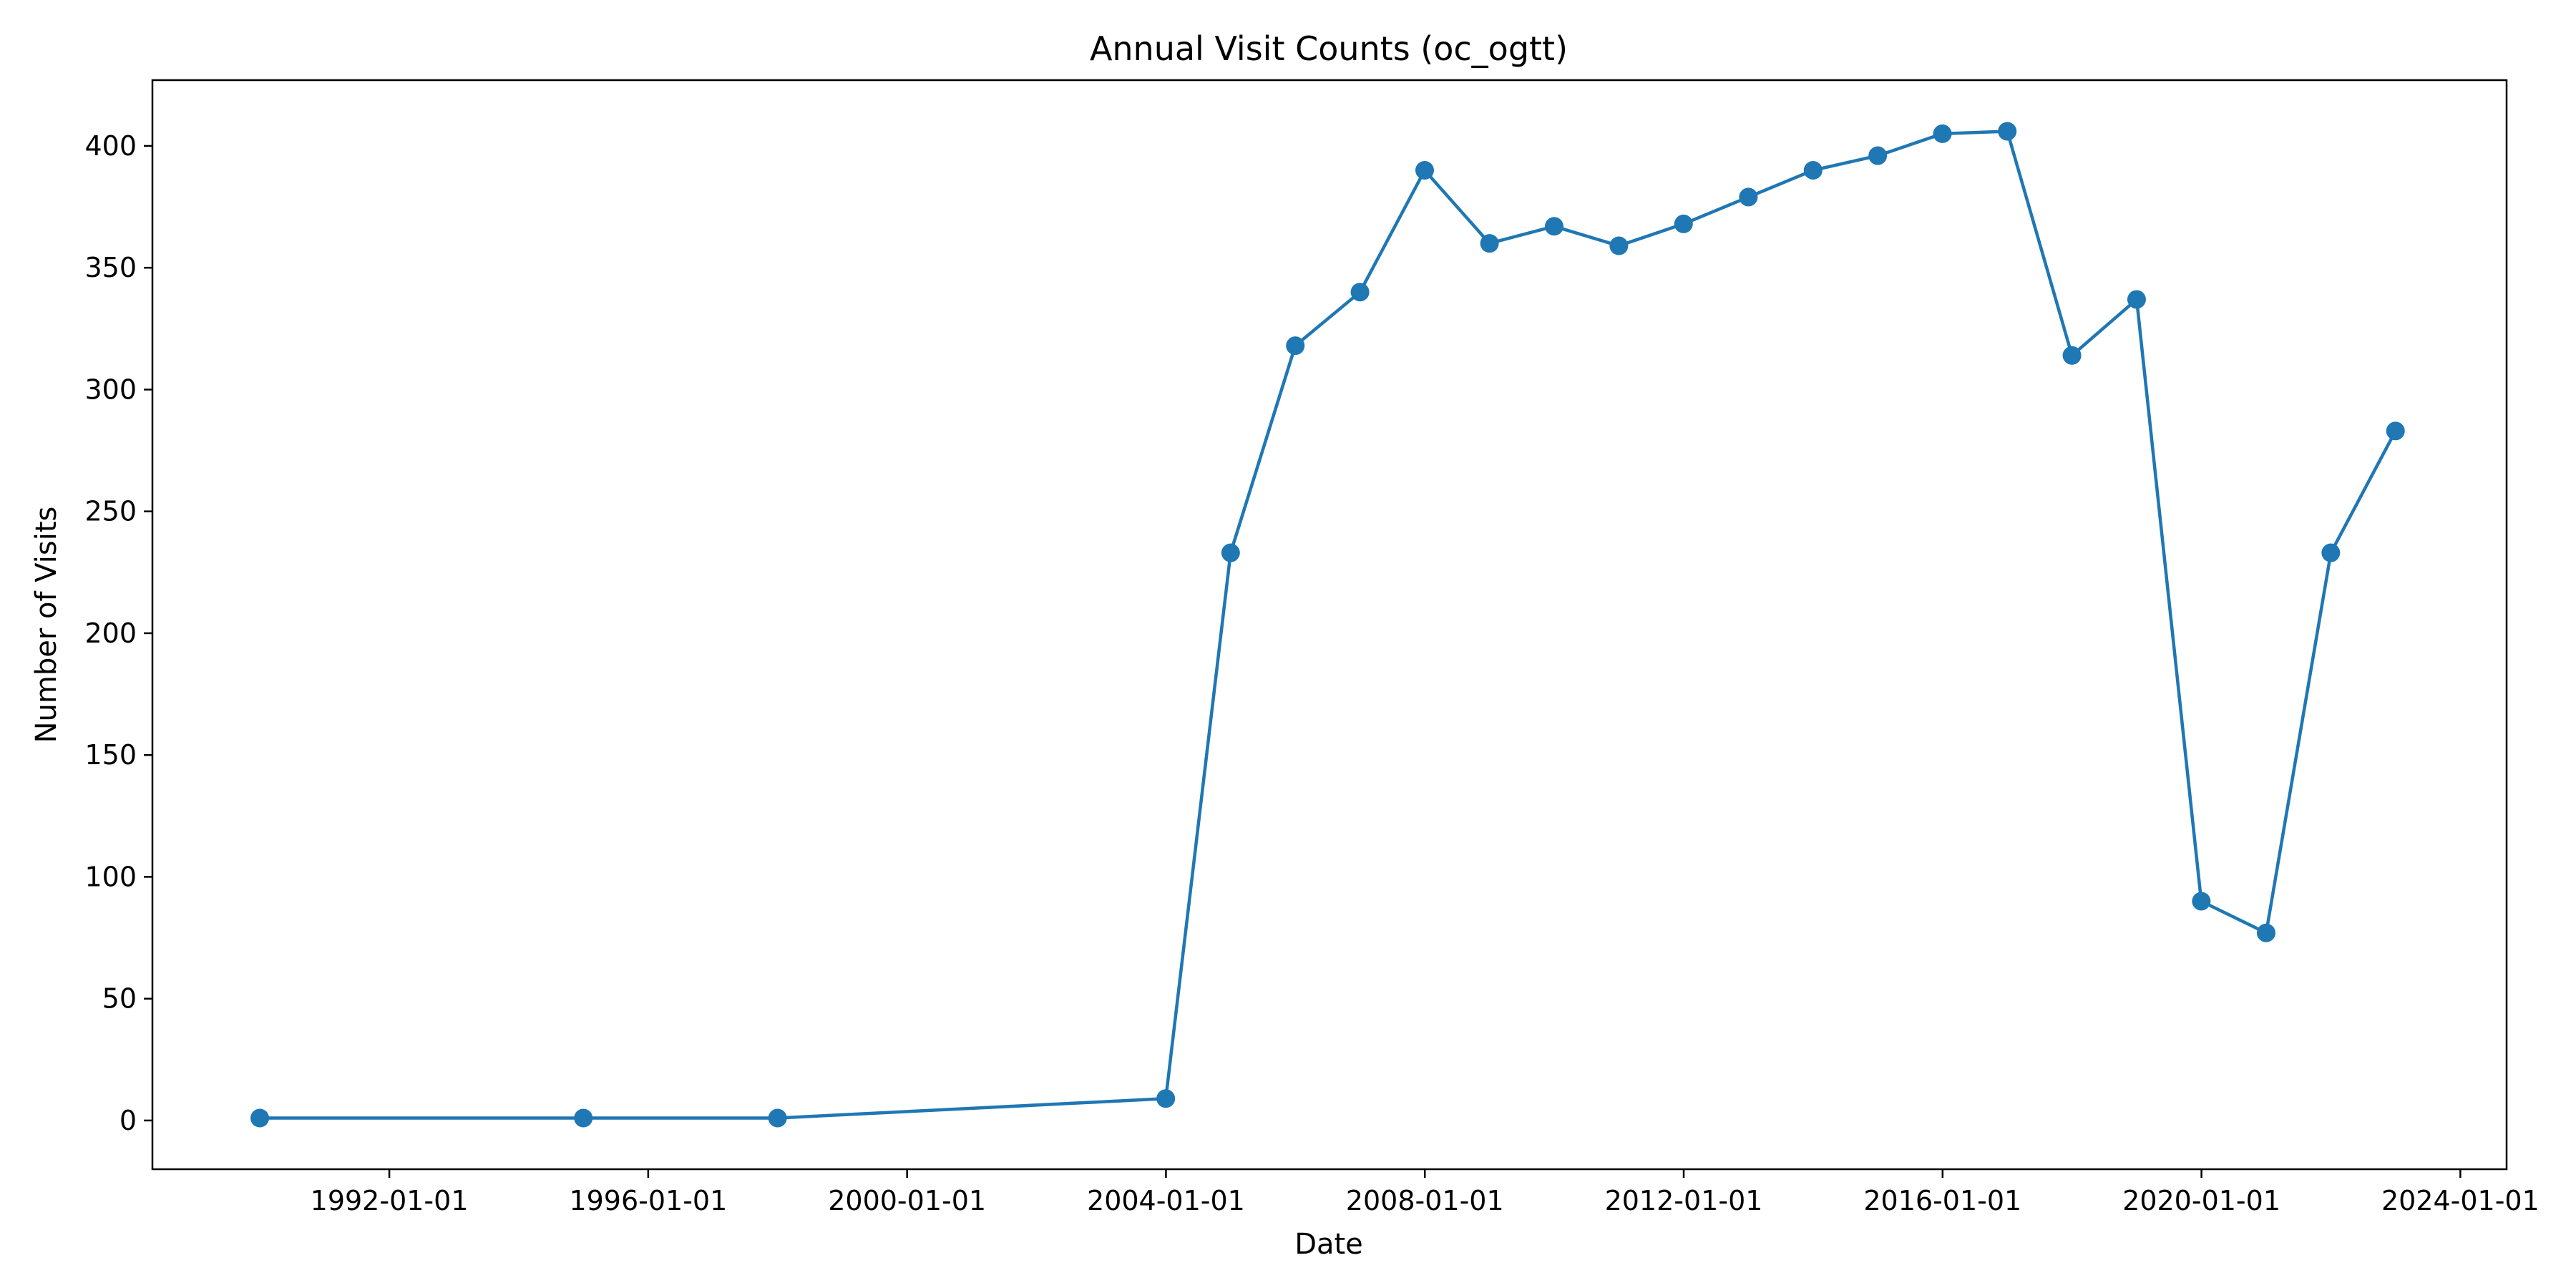 The image size is (2576, 1288). Describe the element at coordinates (2460, 1200) in the screenshot. I see `x-tick-label: 2024-01-01` at that location.